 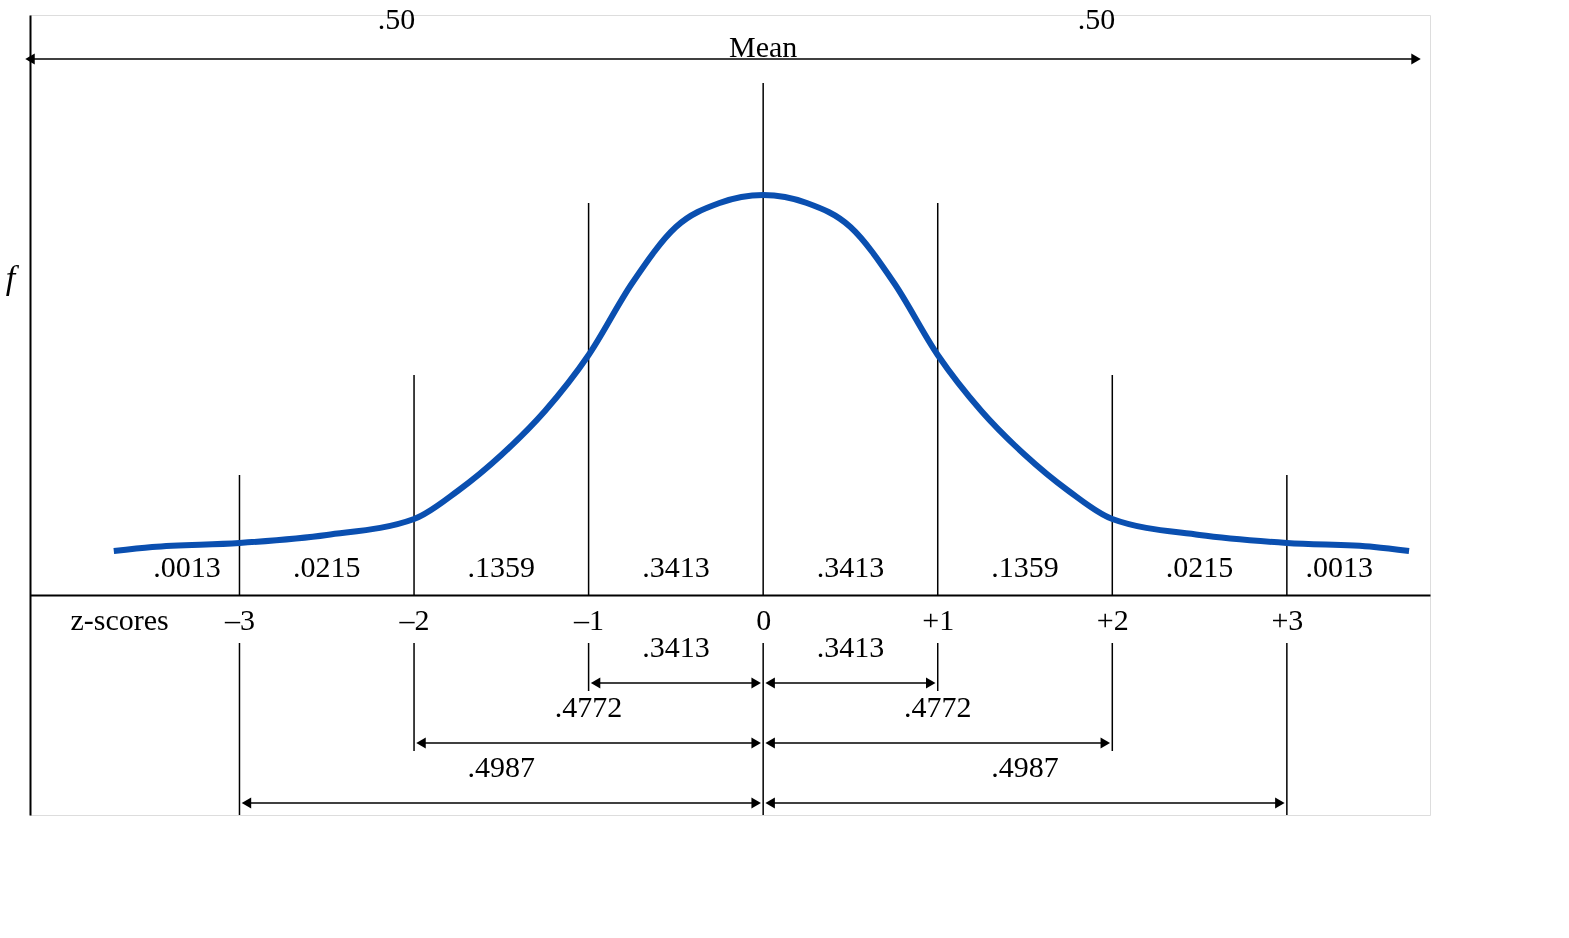 What do you see at coordinates (1112, 619) in the screenshot?
I see `x-tick-label: +2` at bounding box center [1112, 619].